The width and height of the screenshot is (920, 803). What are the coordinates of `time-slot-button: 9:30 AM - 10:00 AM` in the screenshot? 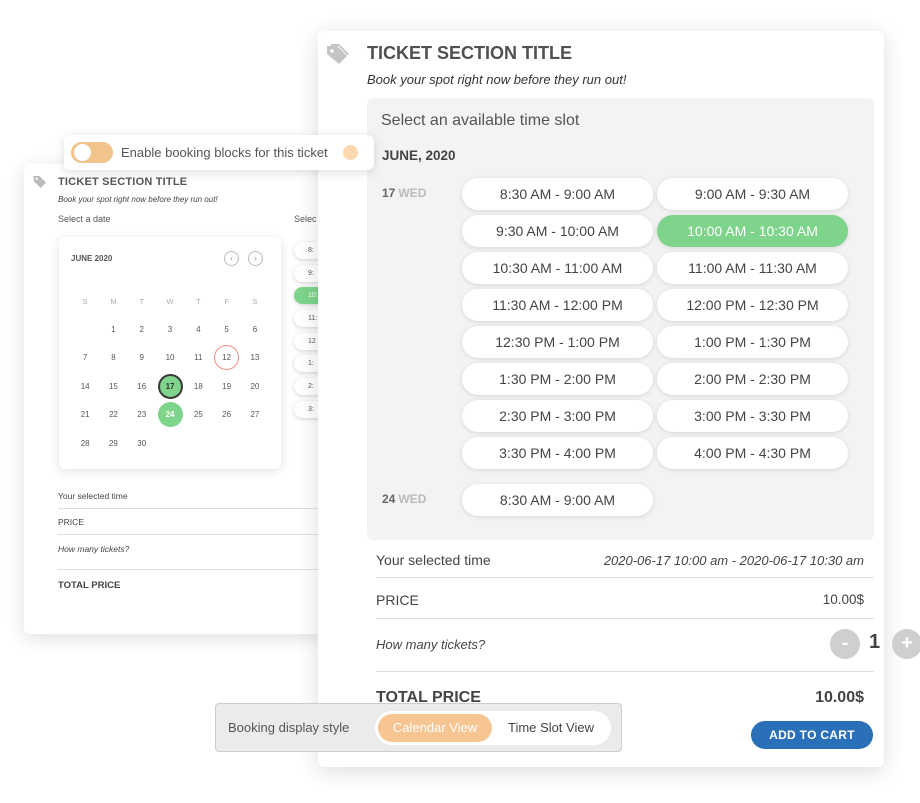 It's located at (557, 231).